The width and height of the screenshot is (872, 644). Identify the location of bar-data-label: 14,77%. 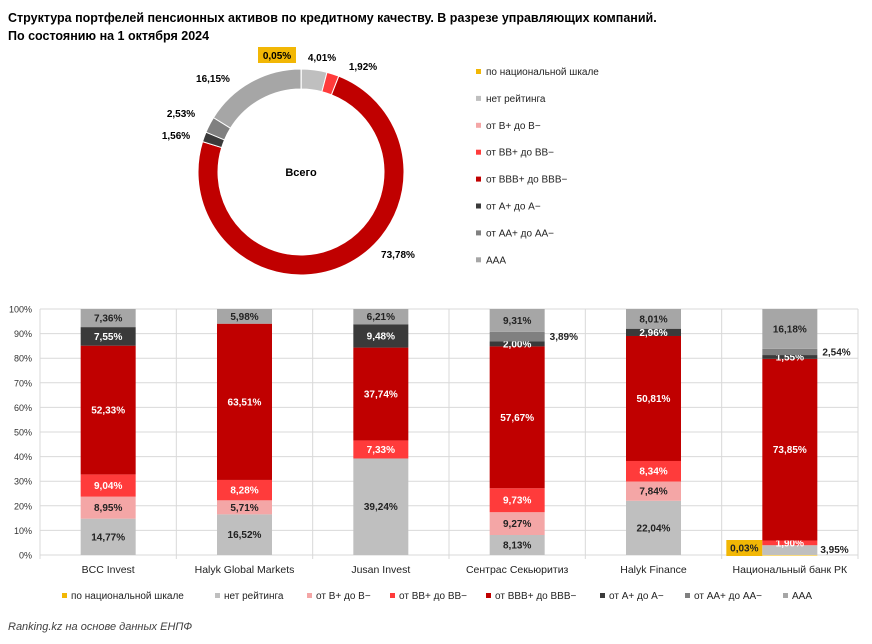
(108, 537).